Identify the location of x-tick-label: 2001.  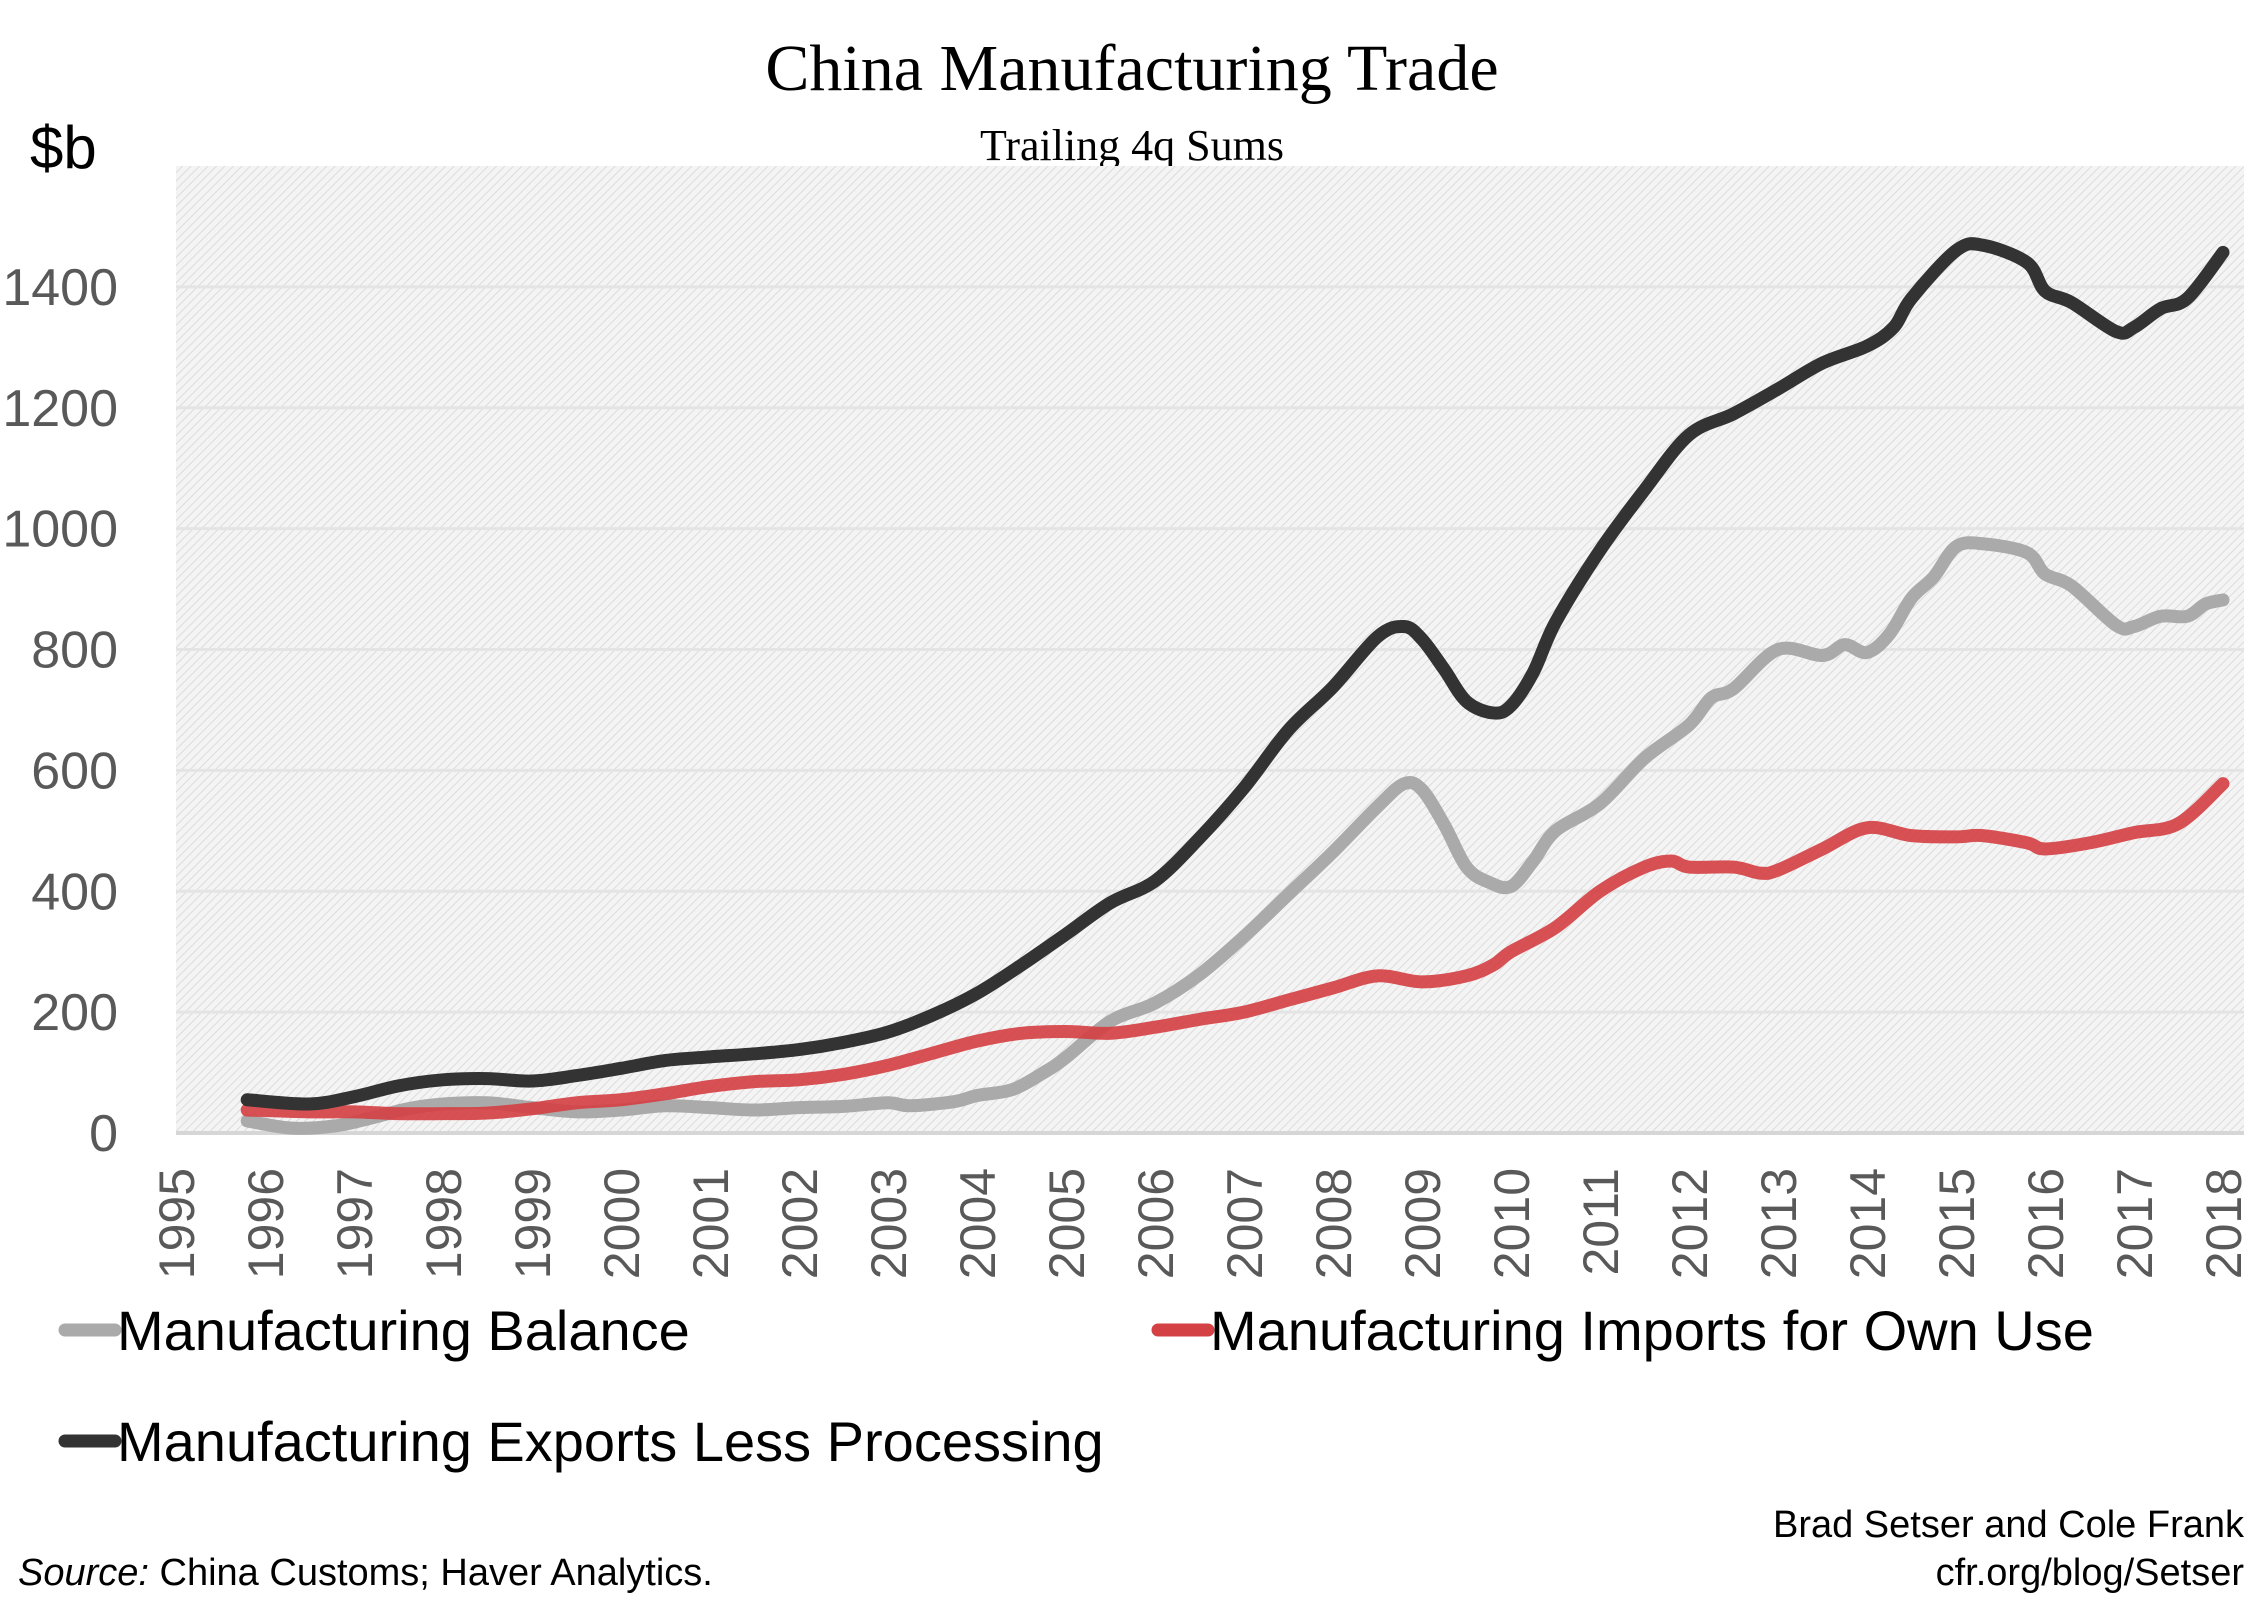
(711, 1223).